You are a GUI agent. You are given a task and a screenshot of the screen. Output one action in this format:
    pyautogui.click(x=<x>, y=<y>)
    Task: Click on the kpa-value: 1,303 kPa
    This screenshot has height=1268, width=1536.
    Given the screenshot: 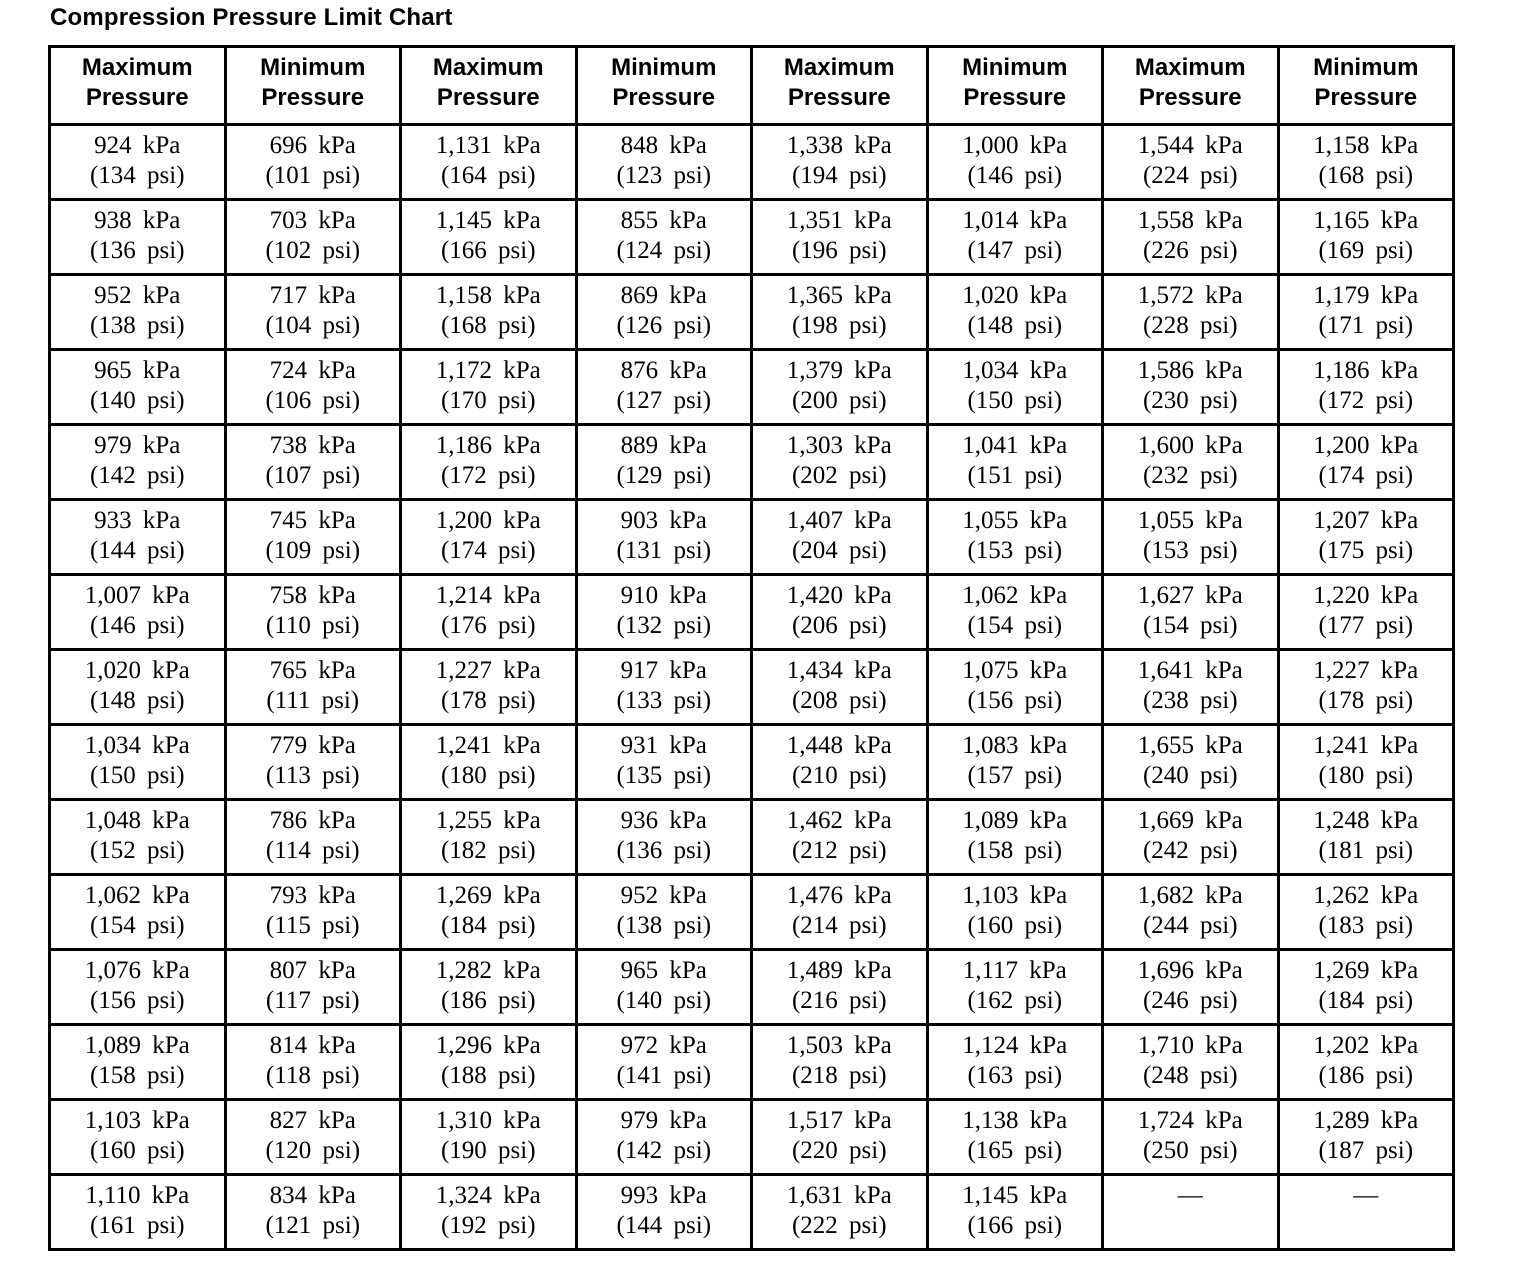 What is the action you would take?
    pyautogui.click(x=839, y=445)
    